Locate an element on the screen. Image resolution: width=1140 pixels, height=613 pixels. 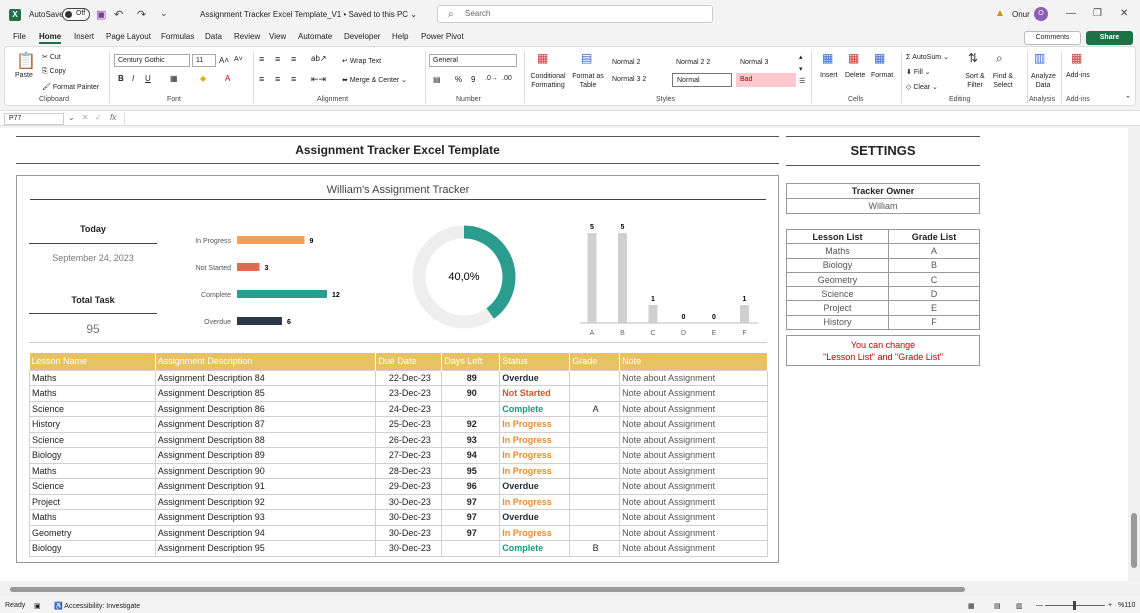
due-date-cell: 24-Dec-23 is located at coordinates (409, 408).